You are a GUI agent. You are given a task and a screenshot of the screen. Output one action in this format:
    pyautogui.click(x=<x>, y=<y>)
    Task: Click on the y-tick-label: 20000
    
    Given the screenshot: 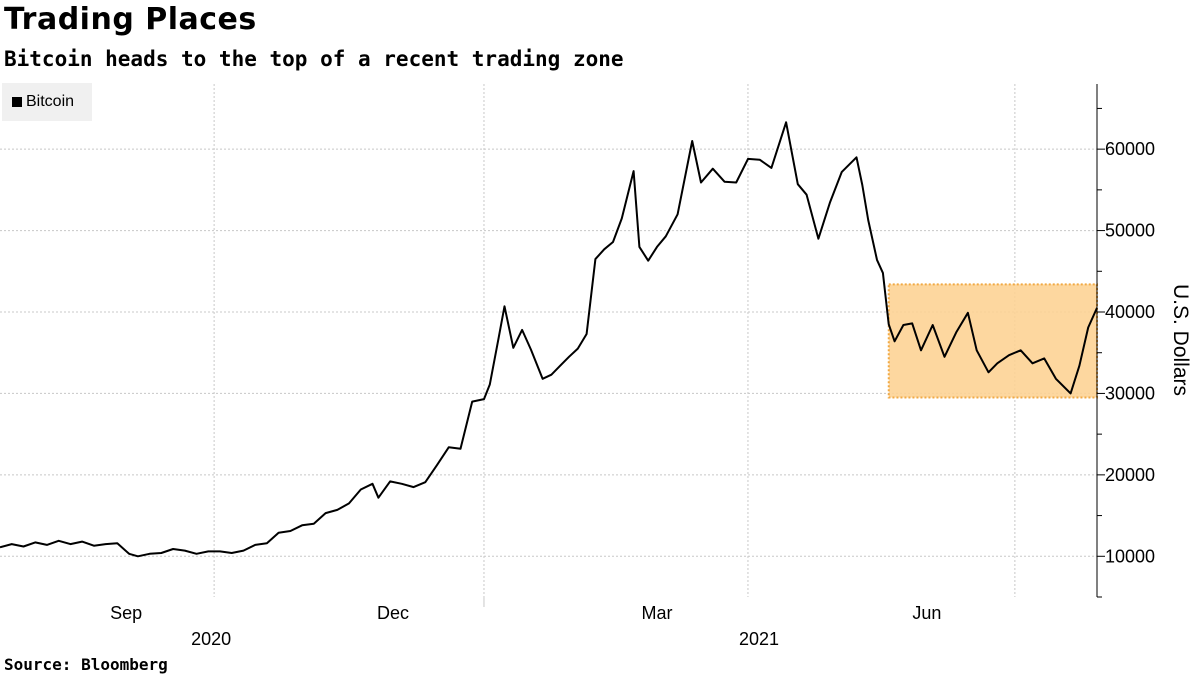 What is the action you would take?
    pyautogui.click(x=1130, y=475)
    